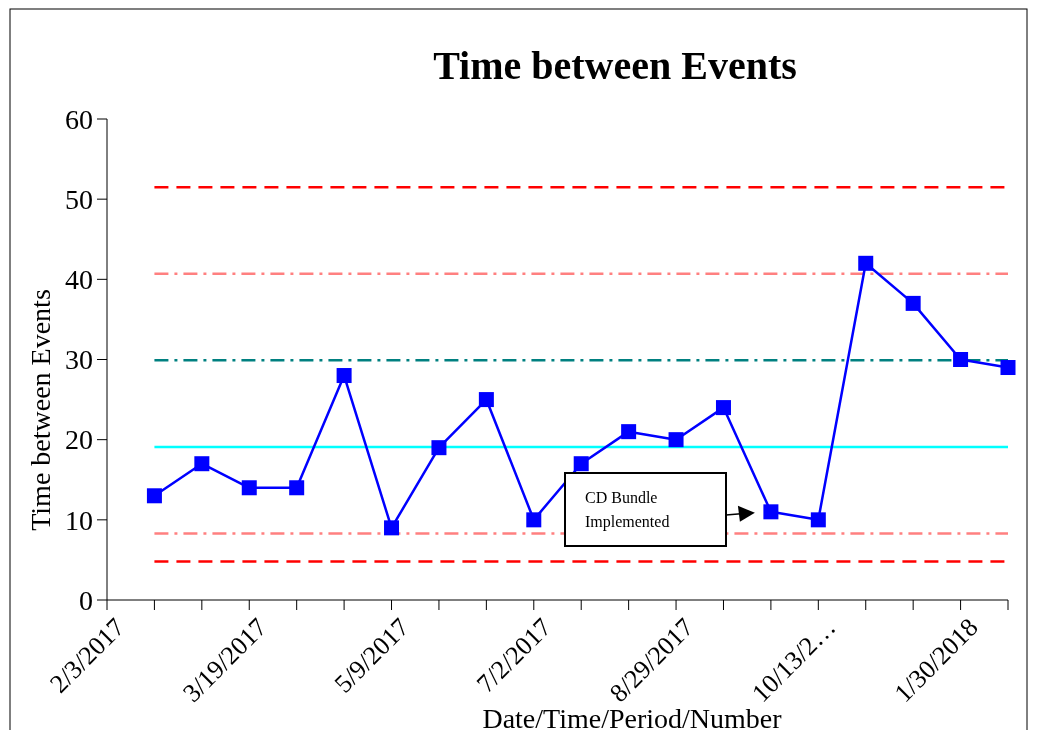  Describe the element at coordinates (79, 119) in the screenshot. I see `y-tick-label: 60` at that location.